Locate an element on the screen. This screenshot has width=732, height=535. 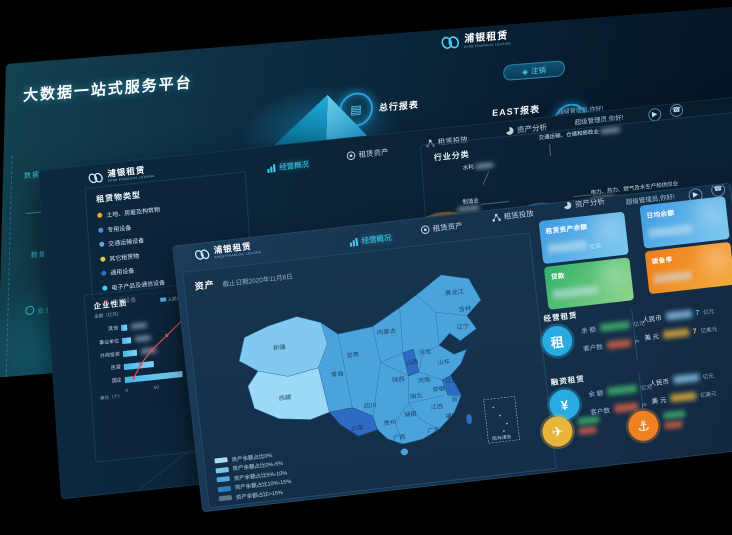
svg-text: 内蒙古 is located at coordinates (387, 332).